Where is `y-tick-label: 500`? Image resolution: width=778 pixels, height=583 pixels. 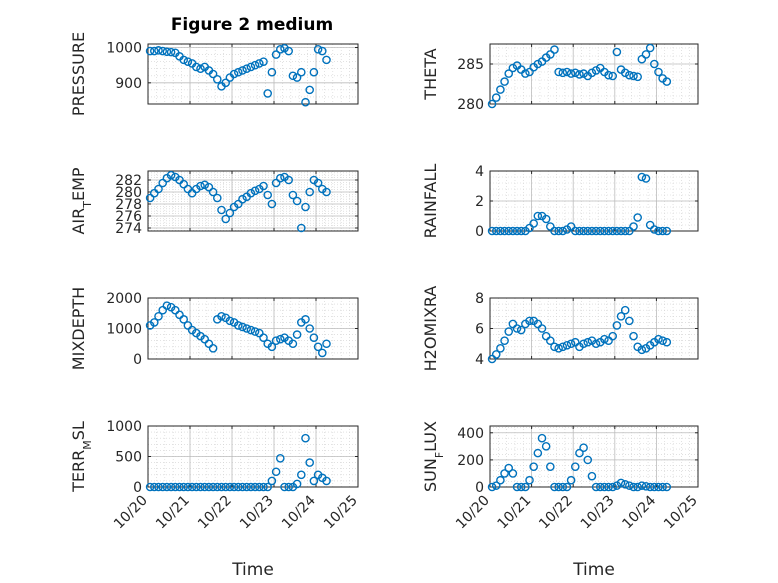 y-tick-label: 500 is located at coordinates (128, 458).